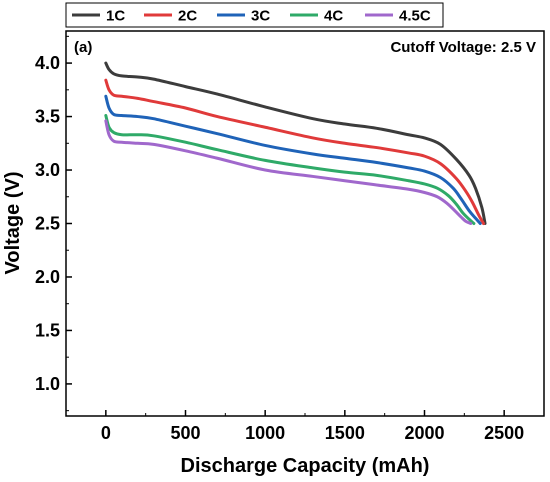 The image size is (550, 482). What do you see at coordinates (47, 277) in the screenshot?
I see `y-tick-label: 2.0` at bounding box center [47, 277].